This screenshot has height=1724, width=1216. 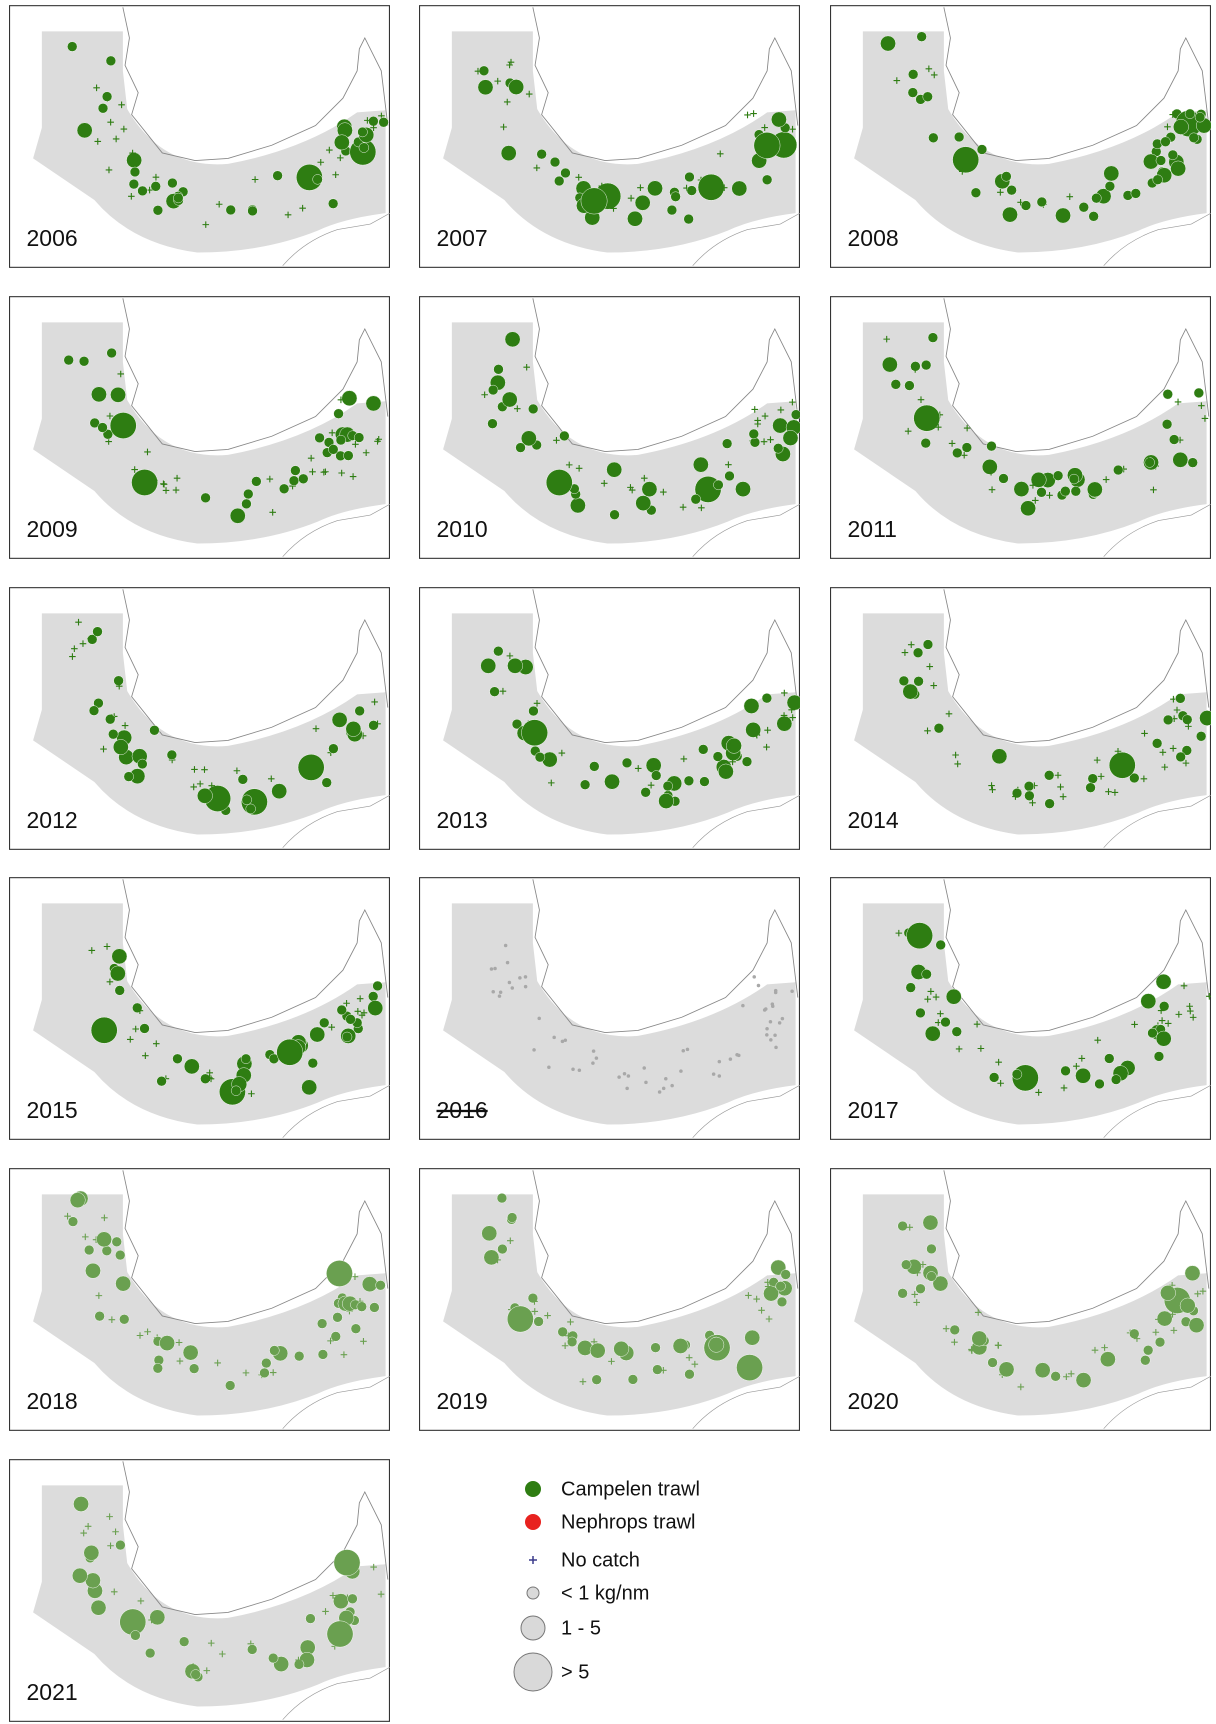 What do you see at coordinates (873, 1110) in the screenshot?
I see `year-label: 2017` at bounding box center [873, 1110].